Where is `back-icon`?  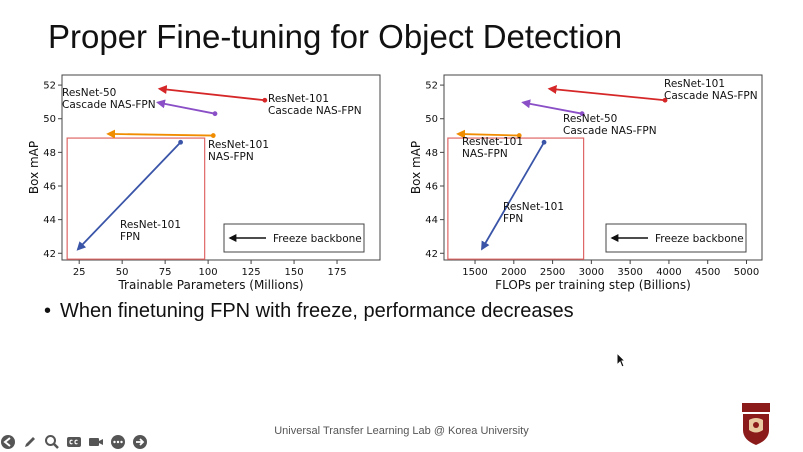
back-icon is located at coordinates (8, 442).